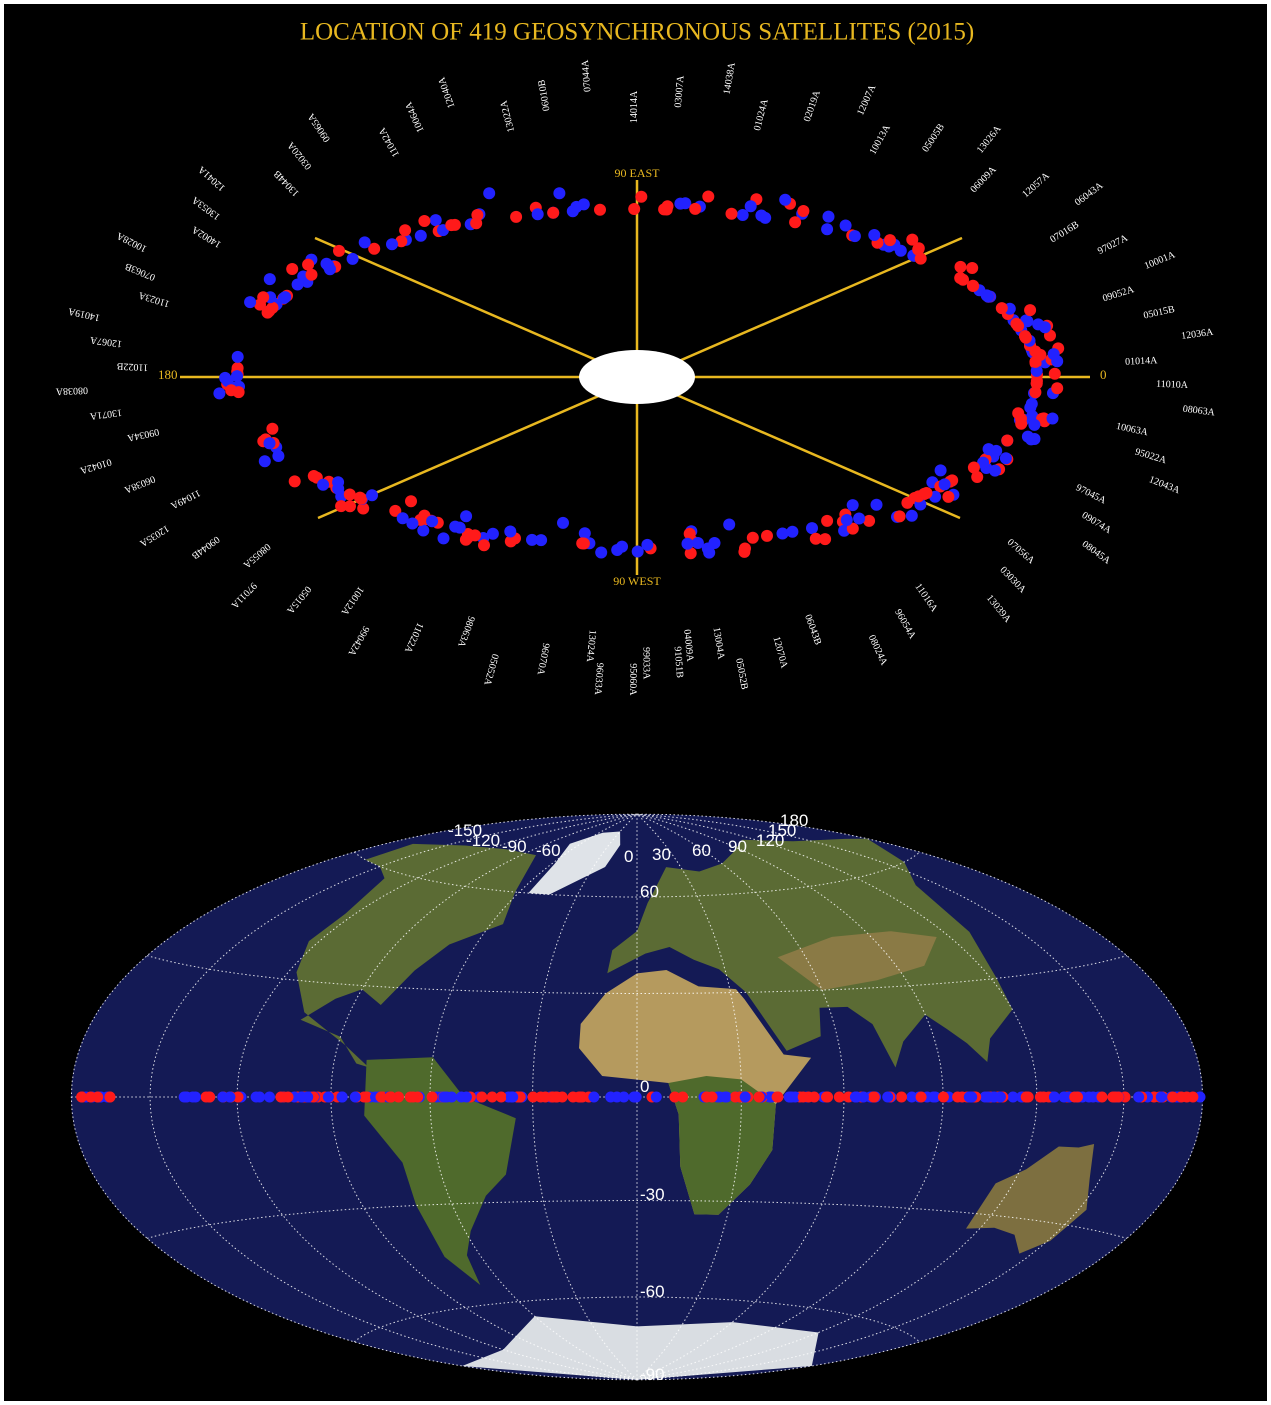  I want to click on longitude-label: -60, so click(548, 850).